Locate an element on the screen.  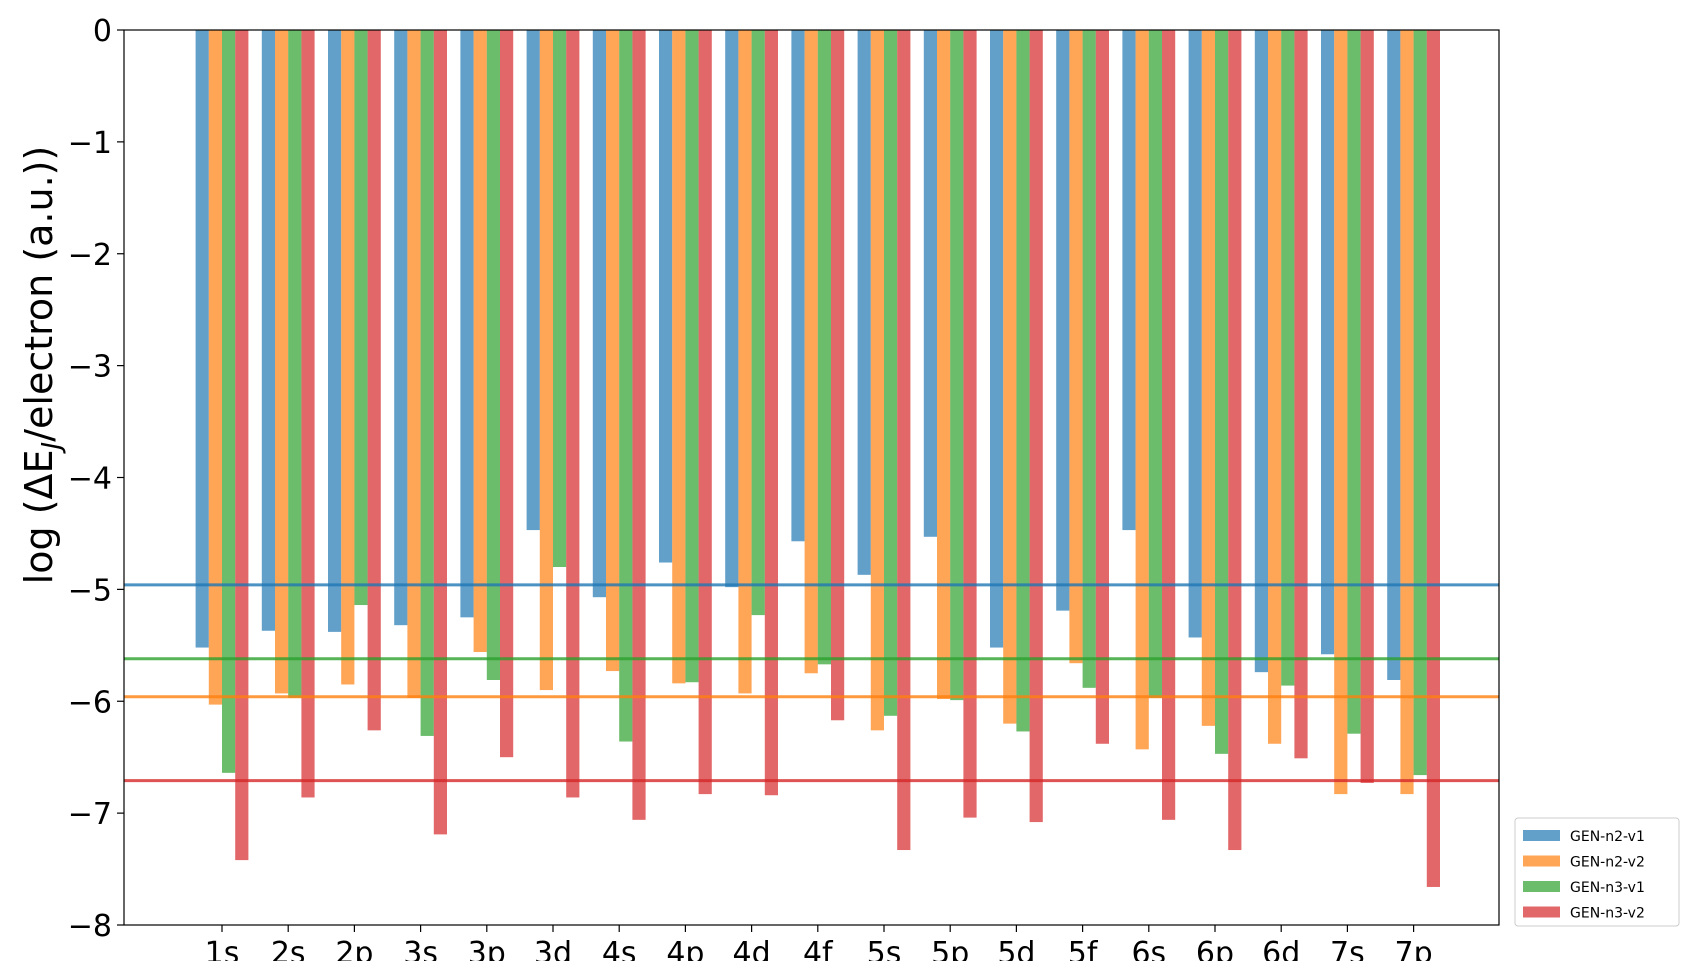
bar-GEN-n2-v2-5d is located at coordinates (1010, 377).